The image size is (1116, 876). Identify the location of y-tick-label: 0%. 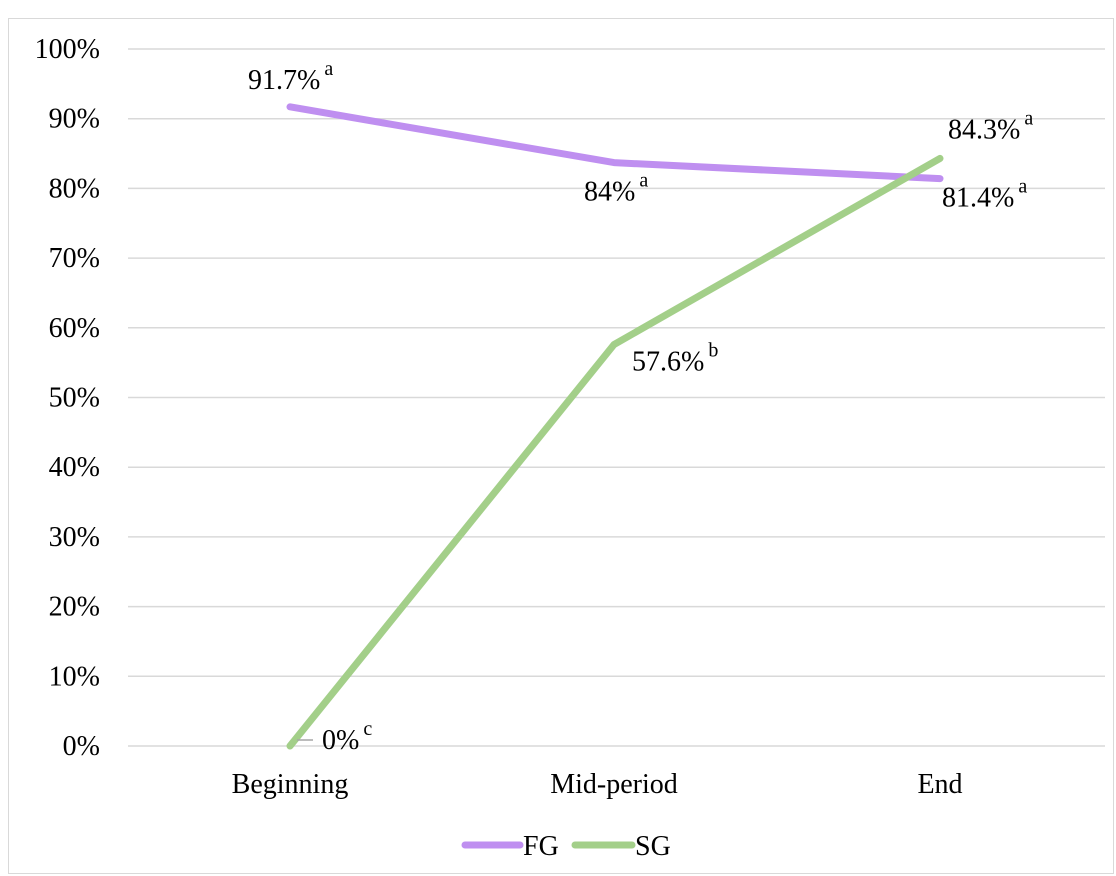
(81, 746).